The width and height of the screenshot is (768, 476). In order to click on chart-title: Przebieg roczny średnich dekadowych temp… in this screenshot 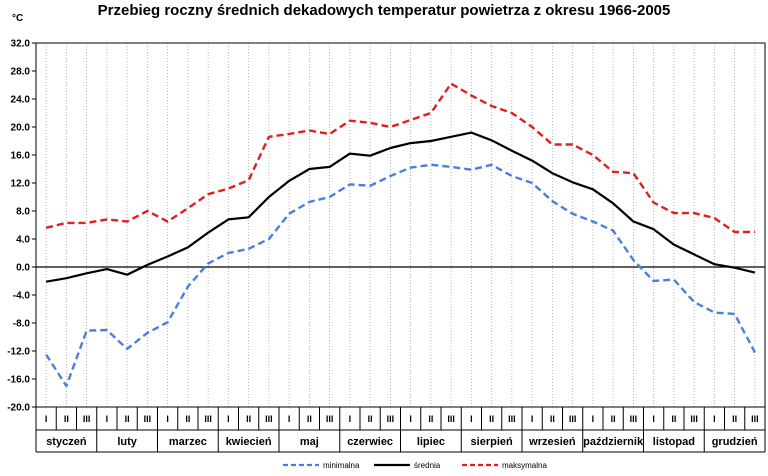, I will do `click(384, 10)`.